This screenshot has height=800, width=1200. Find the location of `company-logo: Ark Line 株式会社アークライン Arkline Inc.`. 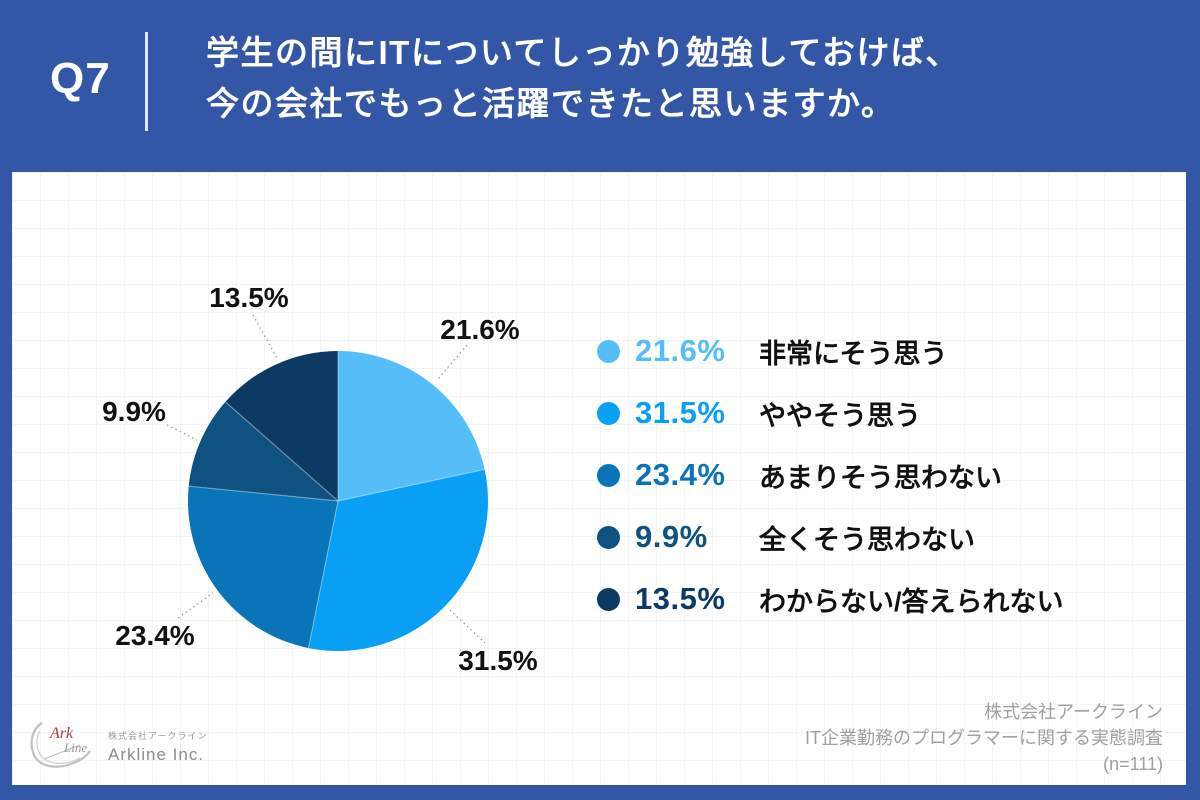

company-logo: Ark Line 株式会社アークライン Arkline Inc. is located at coordinates (117, 747).